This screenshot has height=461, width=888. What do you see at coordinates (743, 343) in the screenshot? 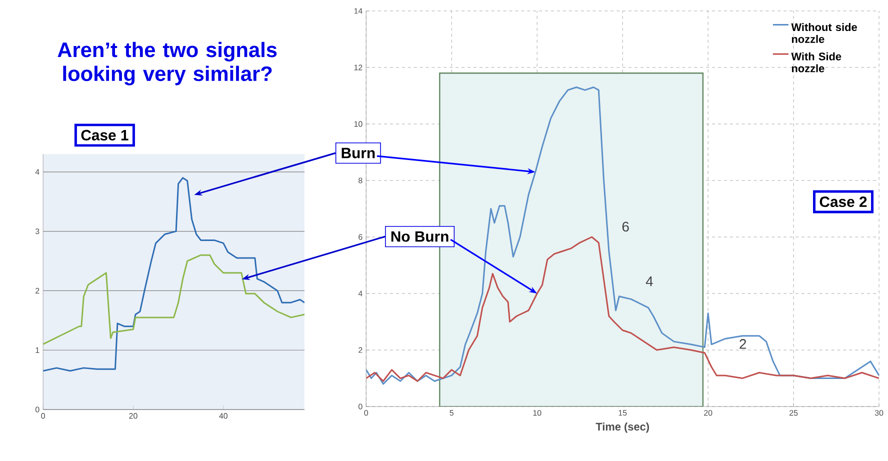
I see `annotation: 2` at bounding box center [743, 343].